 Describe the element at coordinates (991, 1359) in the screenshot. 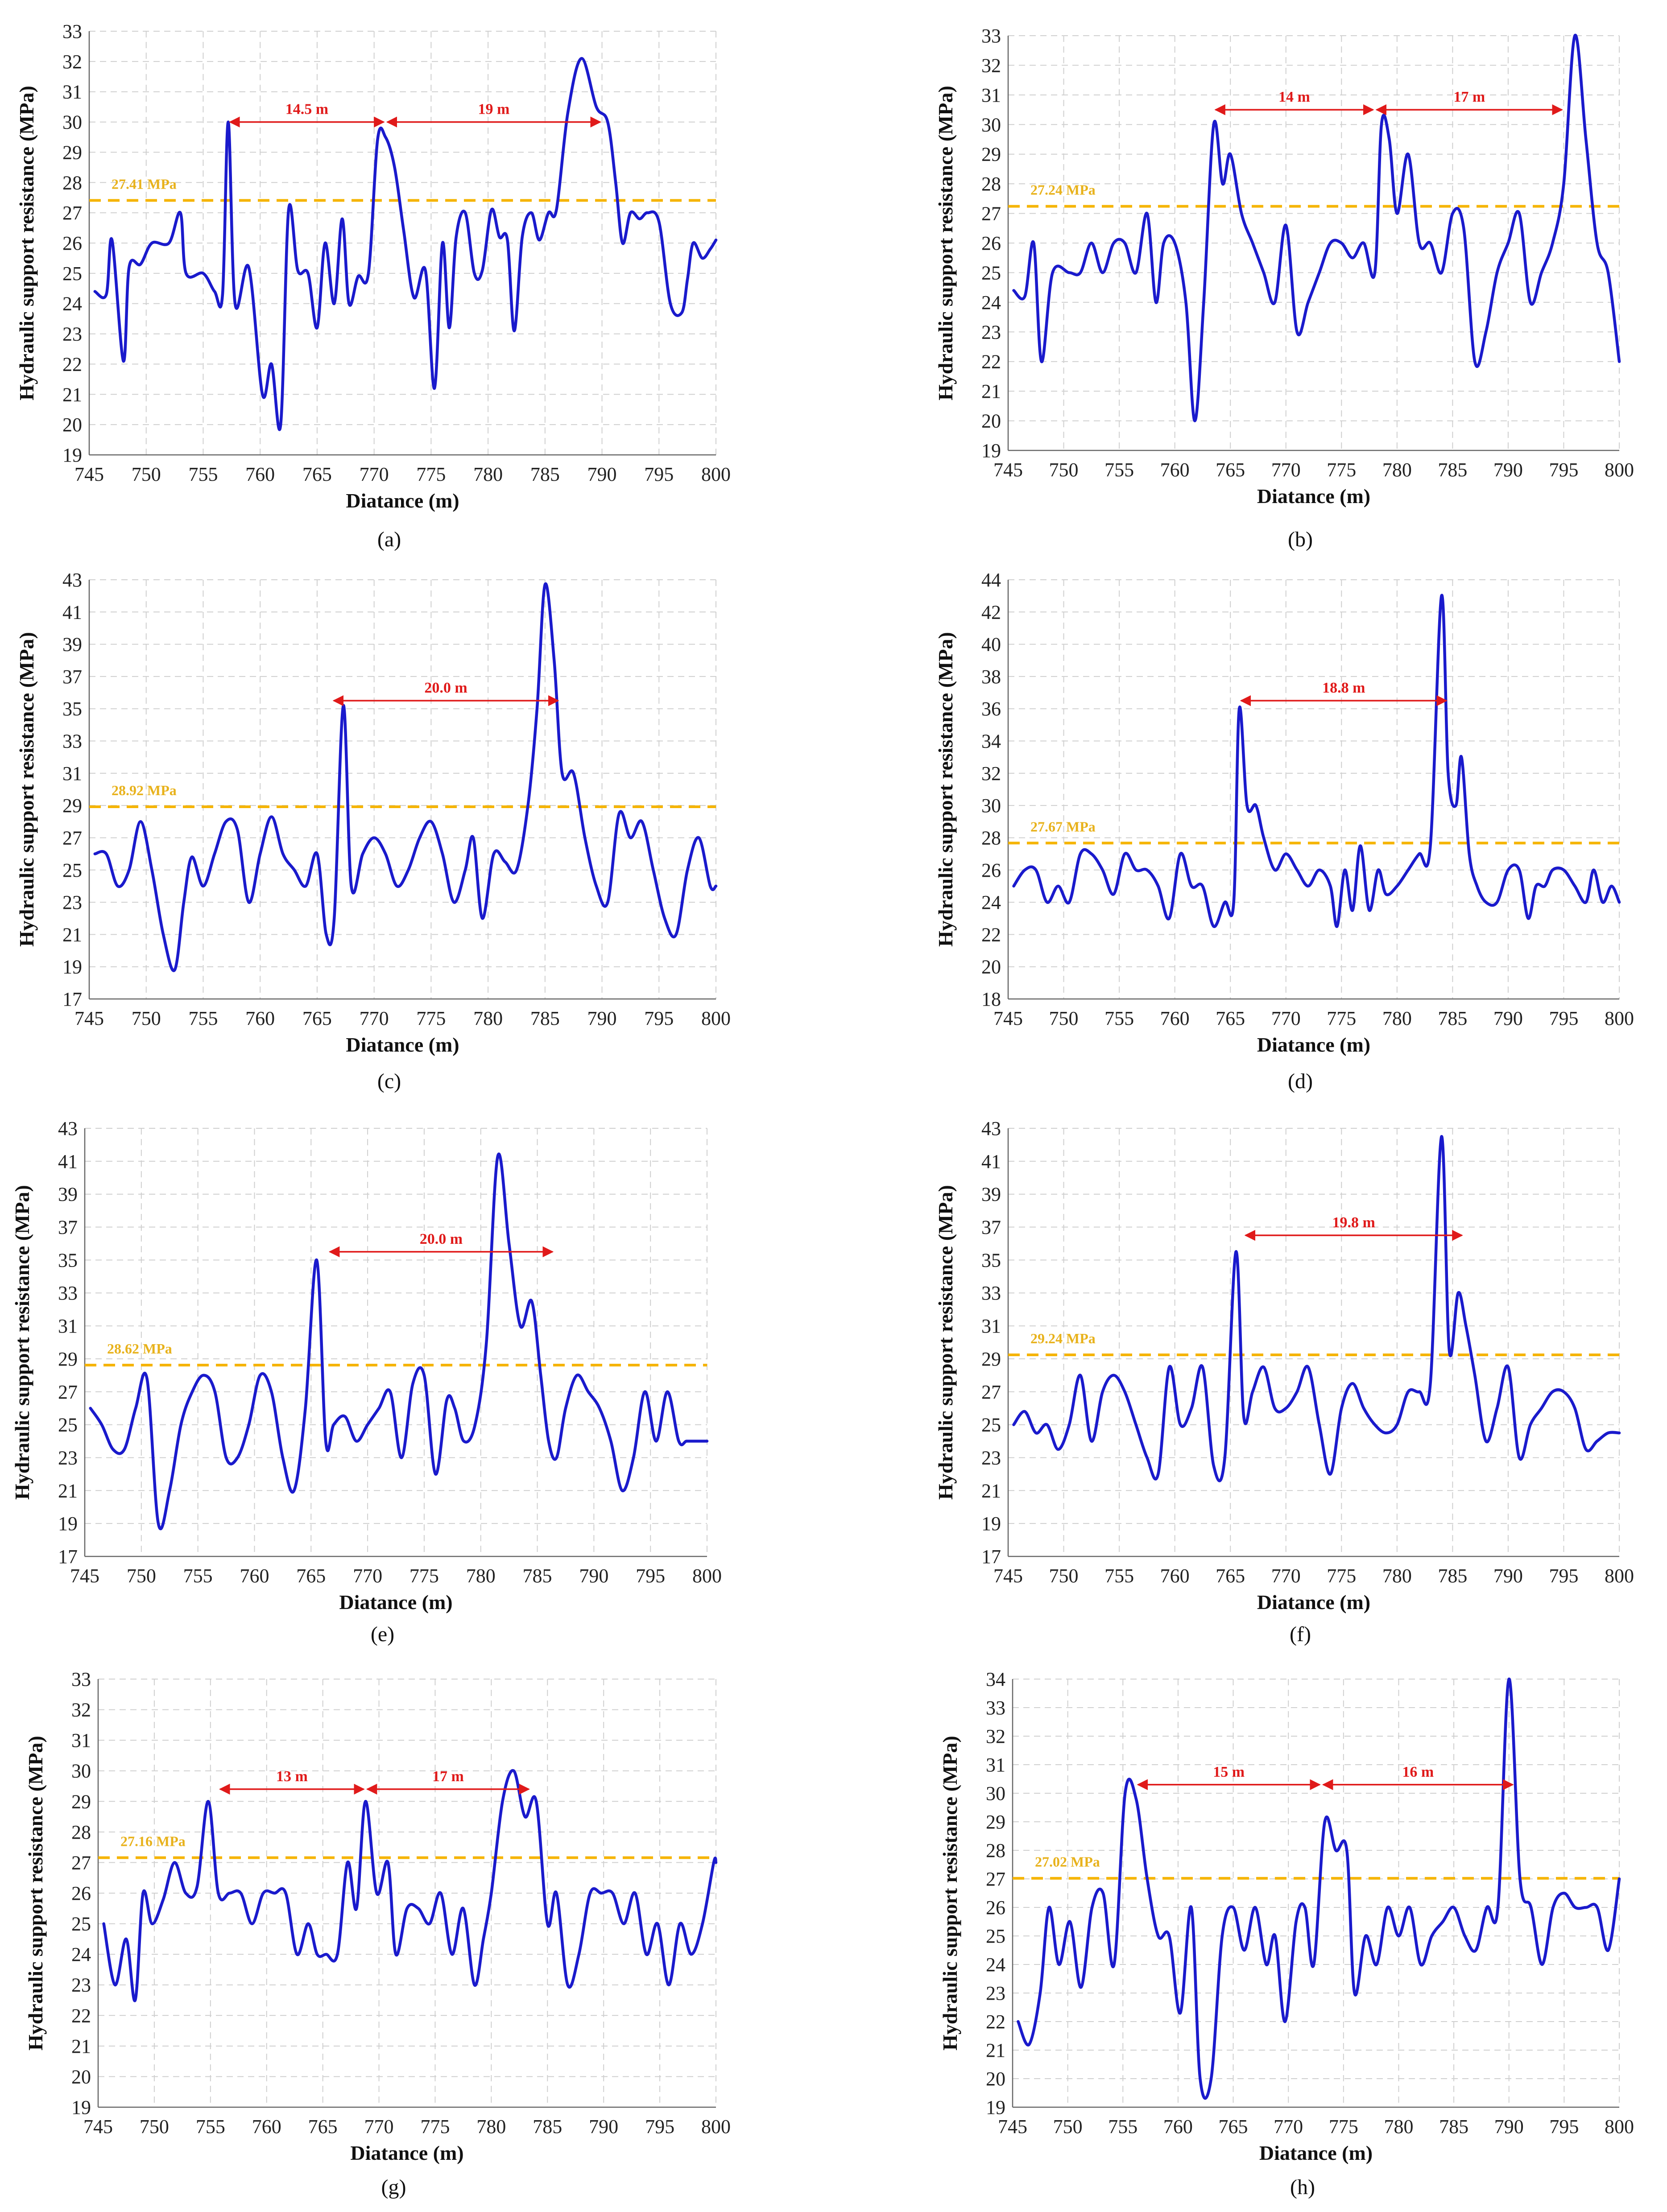

I see `y-tick-label: 29` at that location.